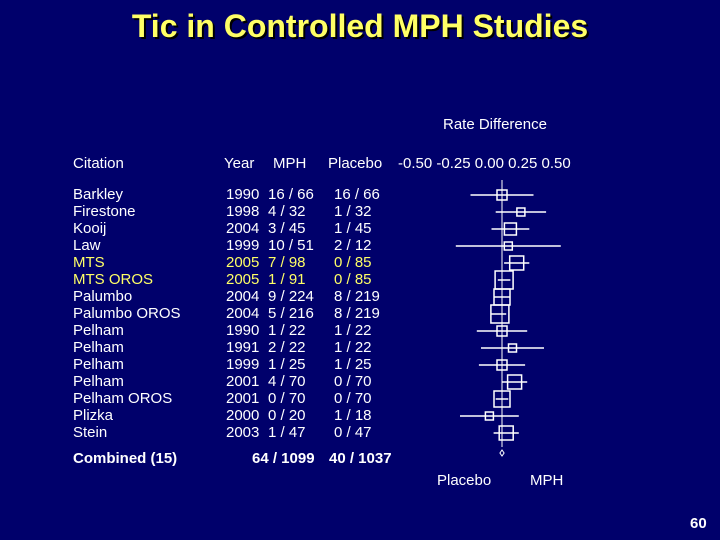  I want to click on study-mph-count: 4 / 32, so click(287, 211).